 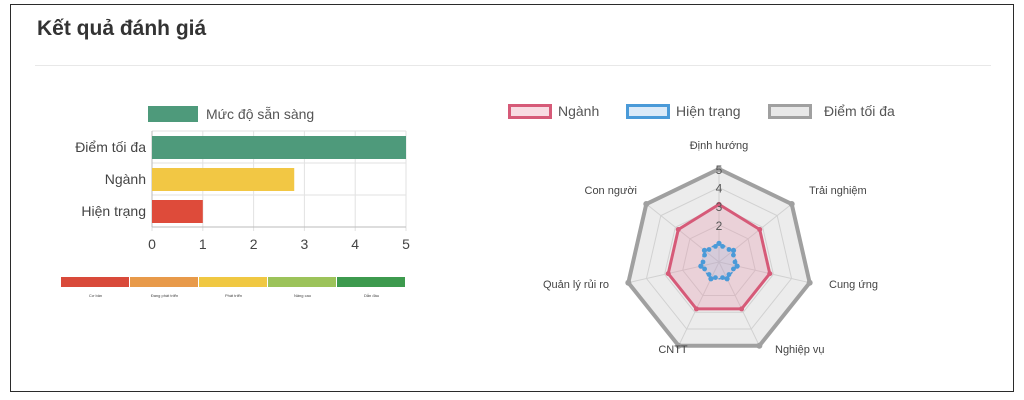 I want to click on legend-swatch-nganh, so click(x=530, y=111).